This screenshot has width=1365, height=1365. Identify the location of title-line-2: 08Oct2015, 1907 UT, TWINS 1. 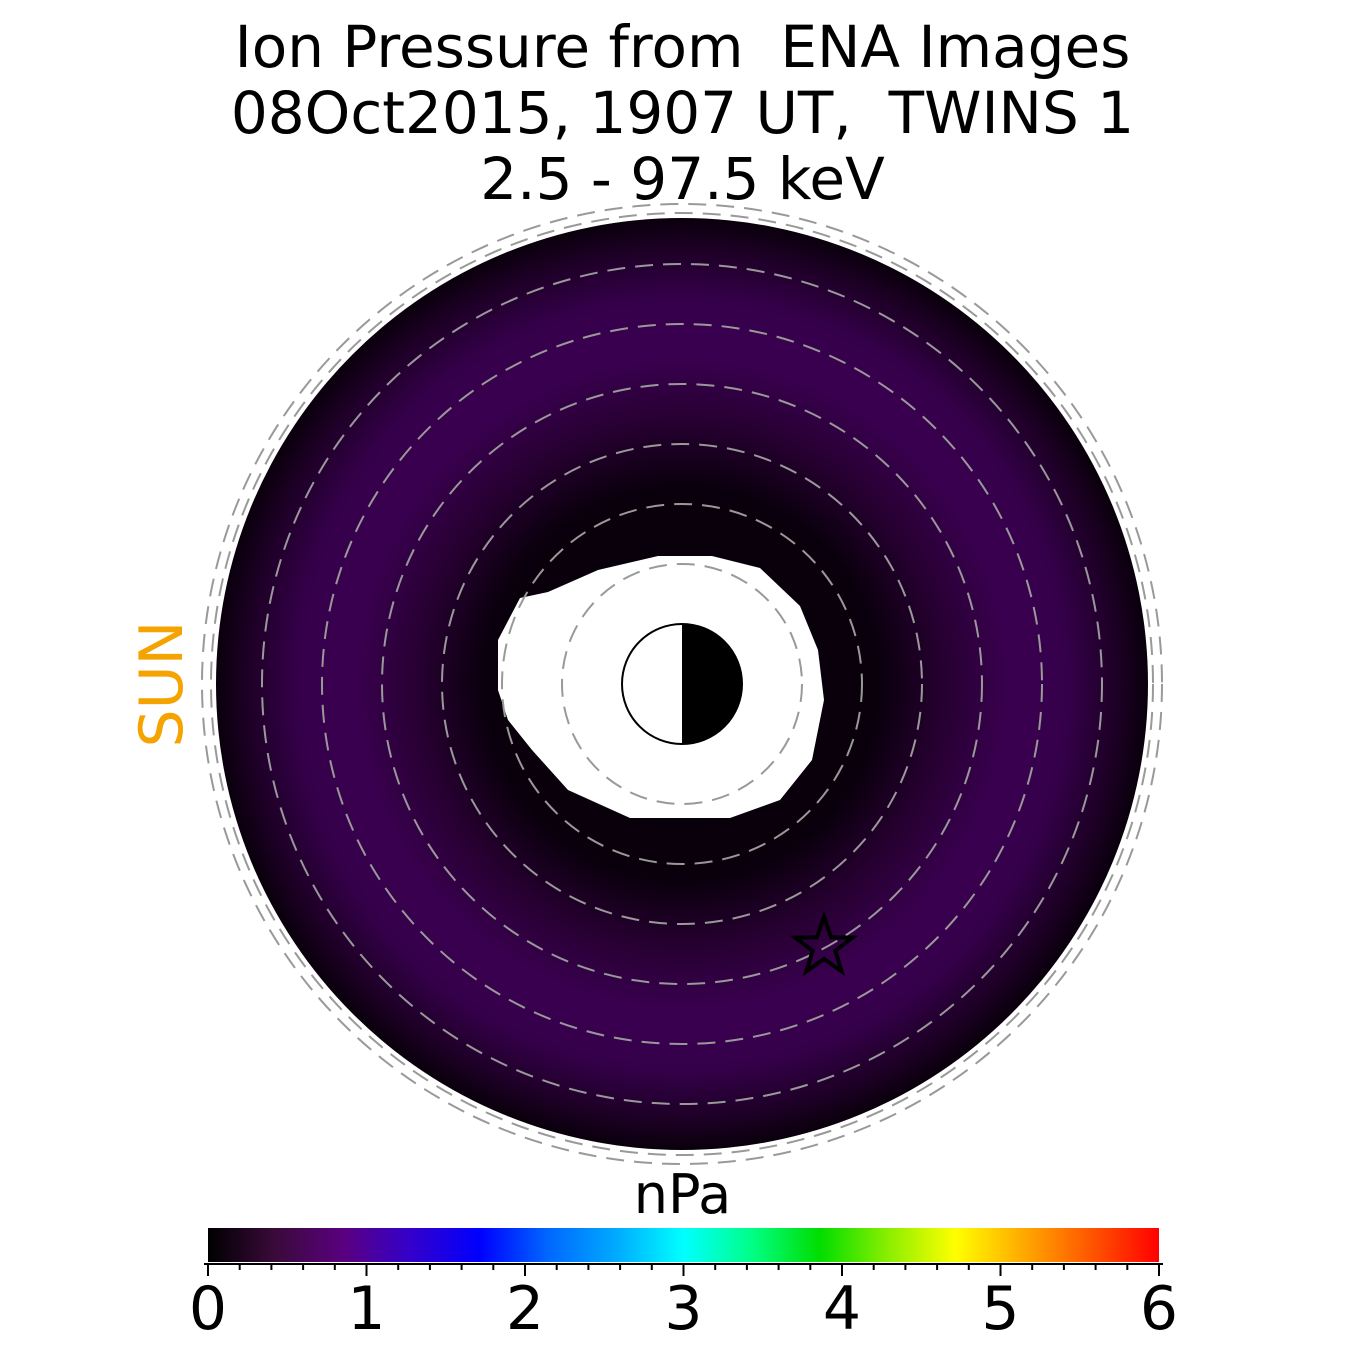
(682, 113).